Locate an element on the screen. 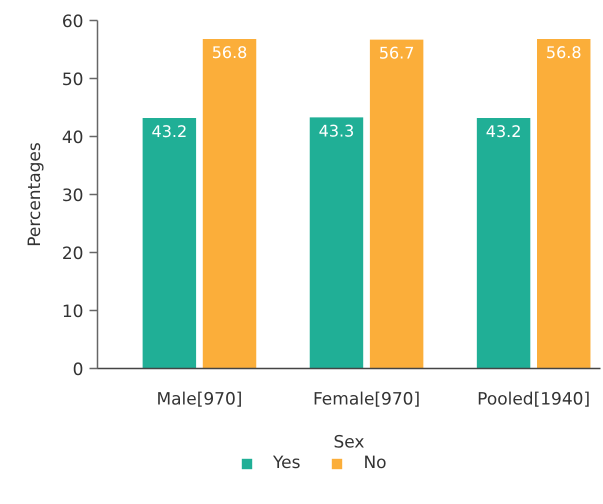 The height and width of the screenshot is (504, 603). x-tick-label: Female[970] is located at coordinates (366, 400).